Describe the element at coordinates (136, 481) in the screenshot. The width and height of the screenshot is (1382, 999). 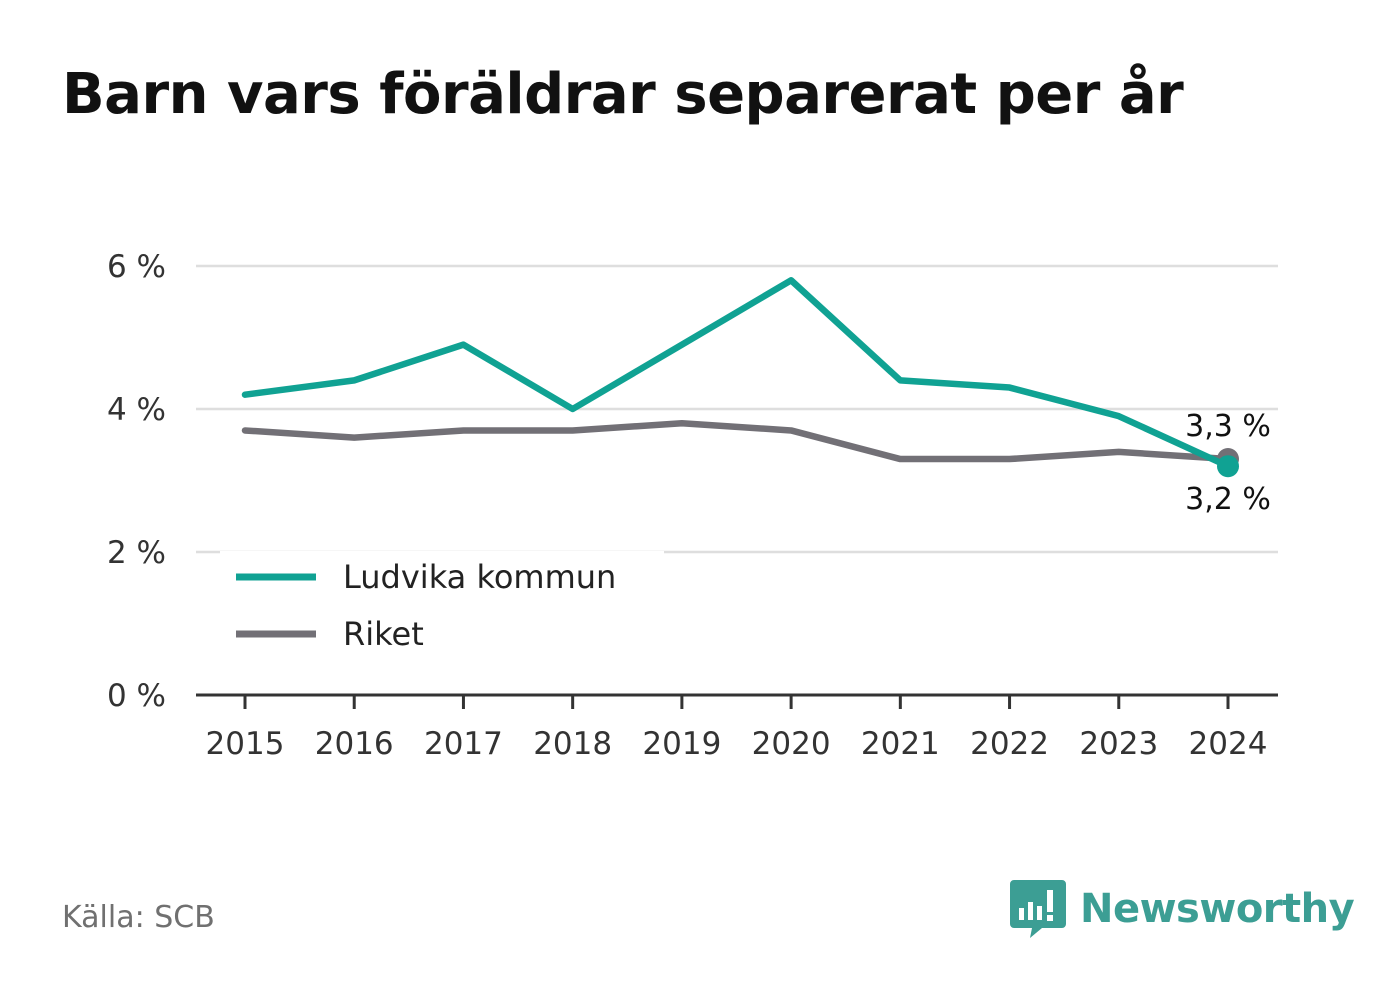
I see `y-axis-tick-labels: 0 % 2 % 4 % 6 %` at that location.